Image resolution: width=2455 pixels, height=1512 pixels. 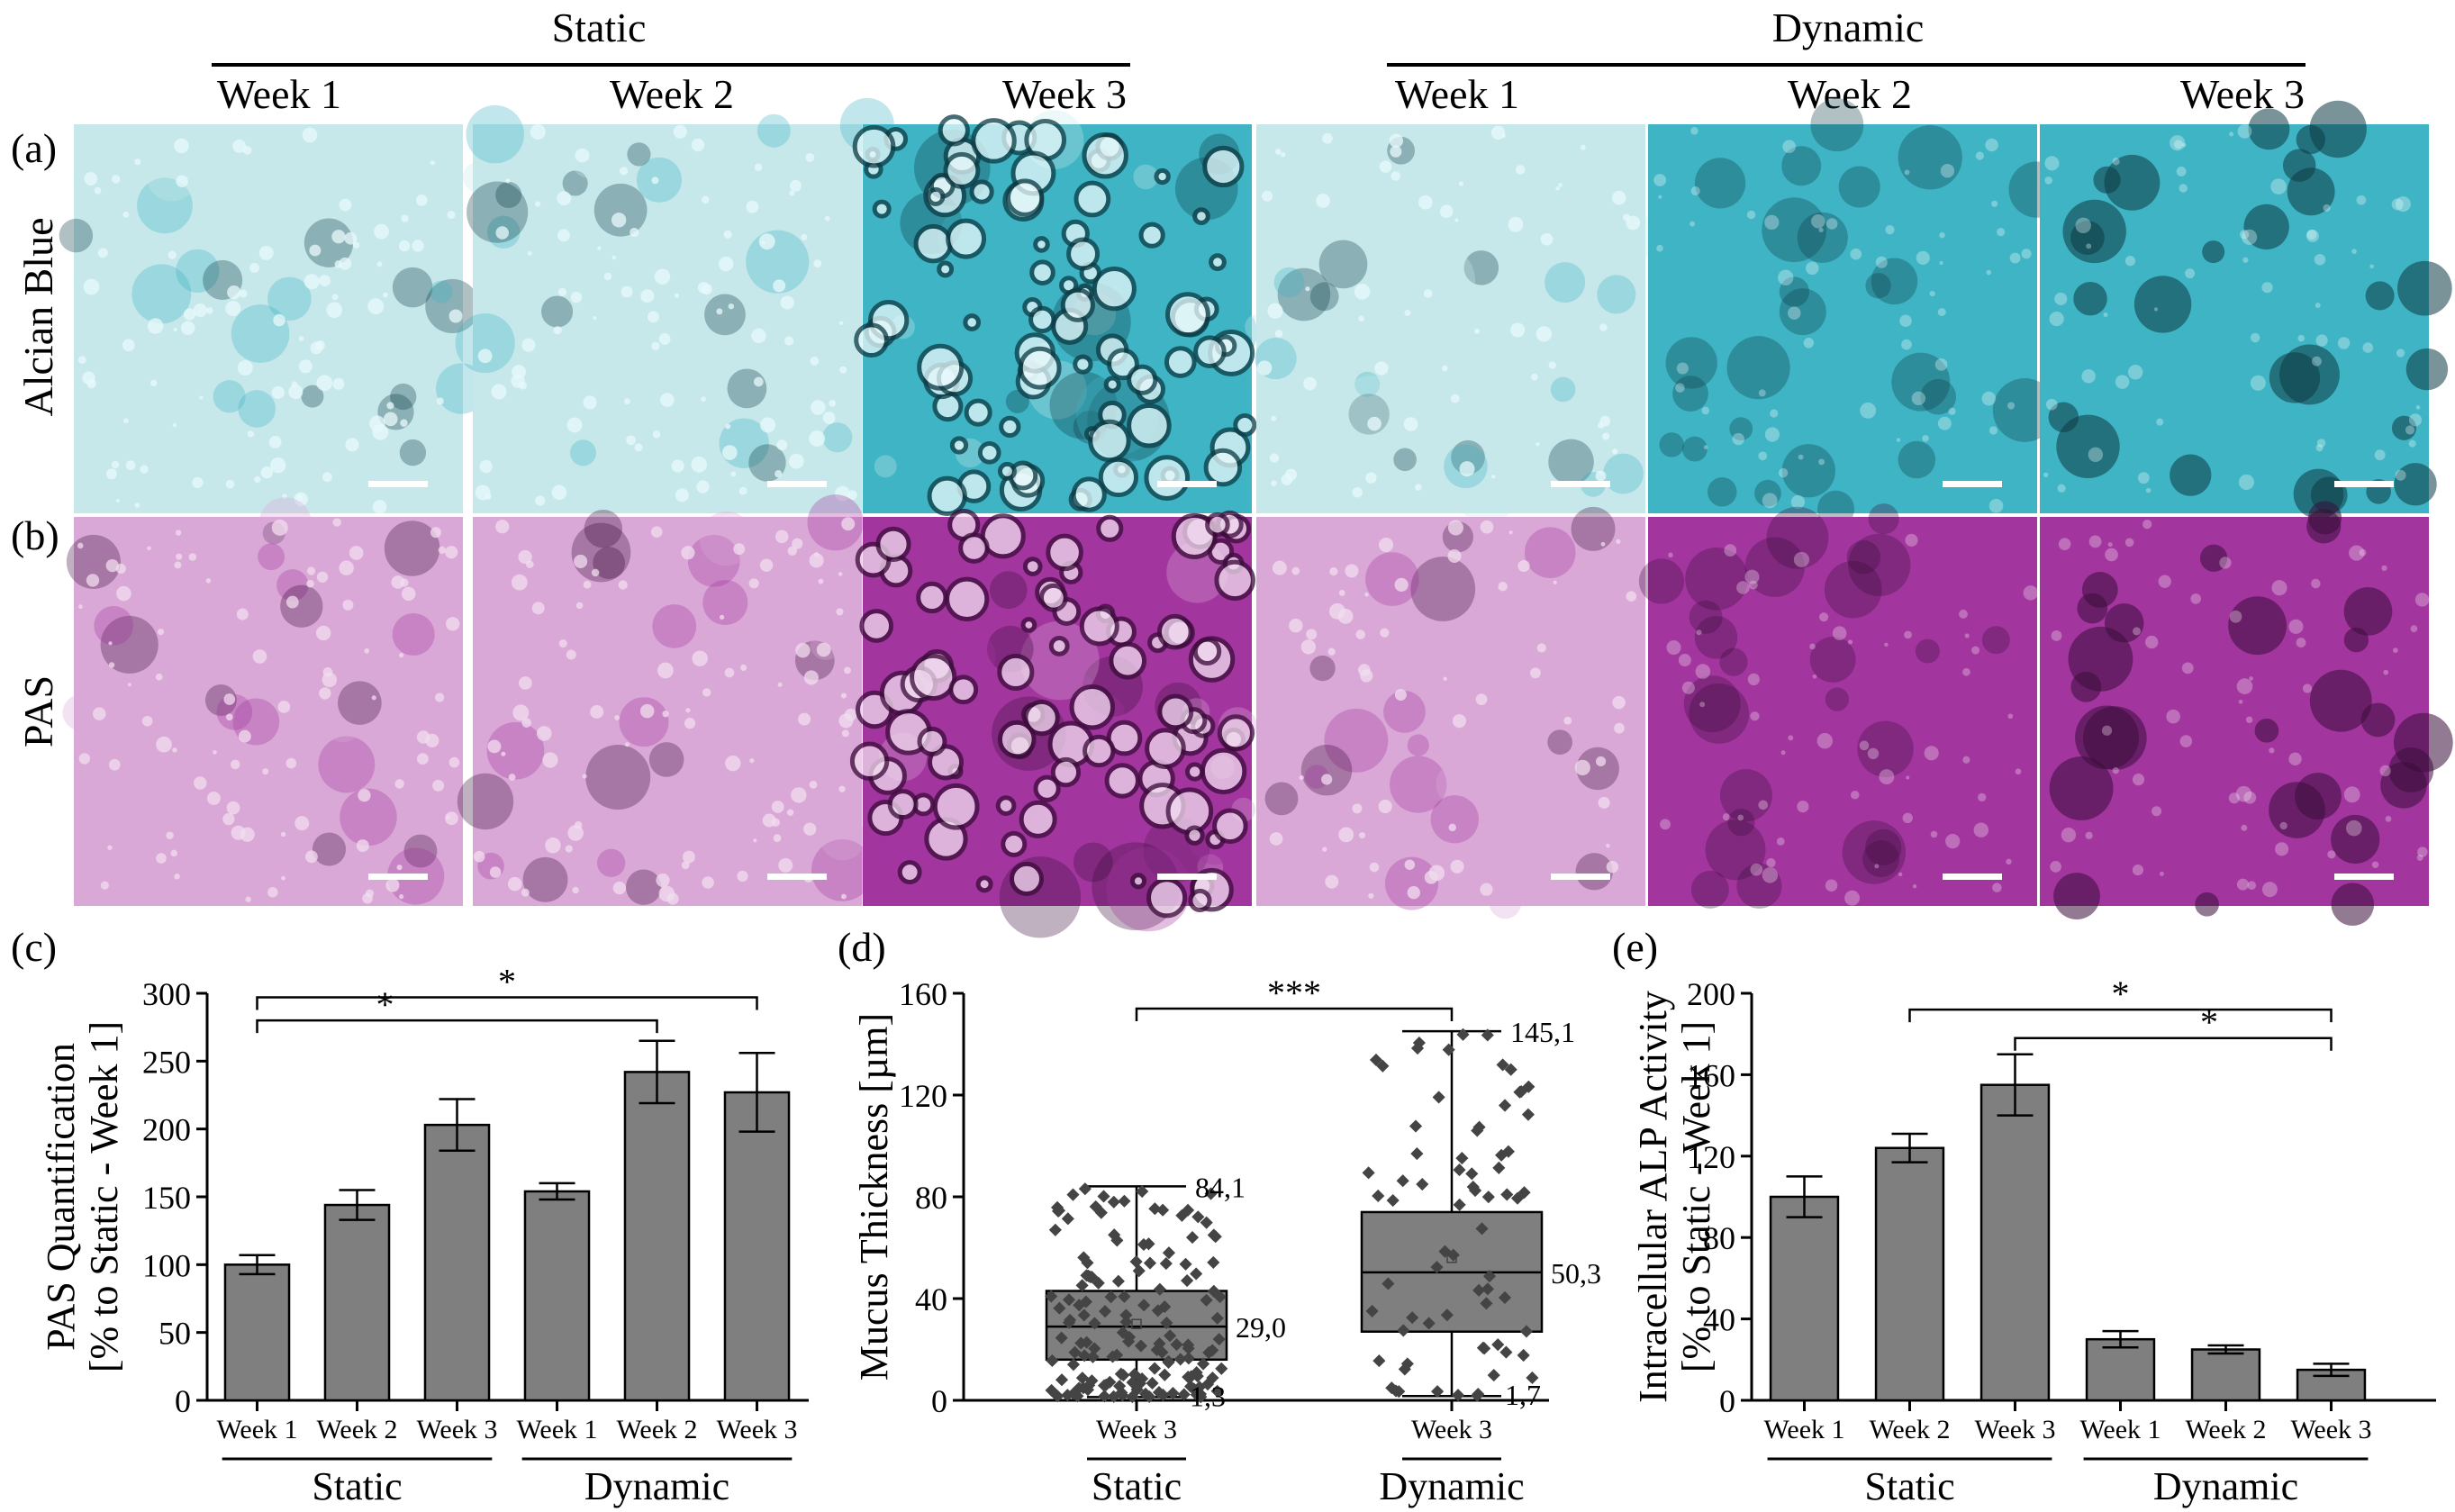 I want to click on y-tick-label: 40, so click(x=931, y=1299).